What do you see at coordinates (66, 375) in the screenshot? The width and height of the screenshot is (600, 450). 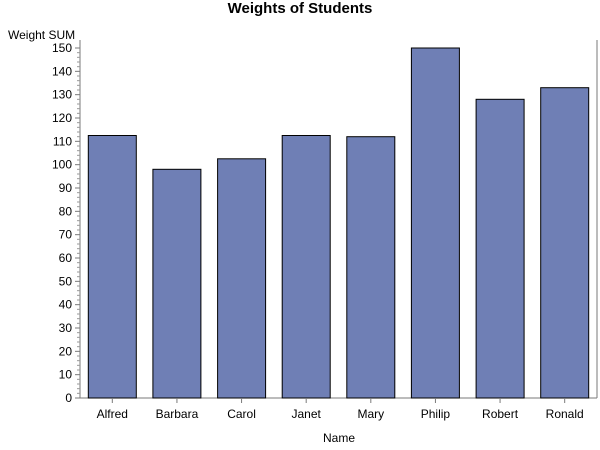 I see `y-tick-label: 10` at bounding box center [66, 375].